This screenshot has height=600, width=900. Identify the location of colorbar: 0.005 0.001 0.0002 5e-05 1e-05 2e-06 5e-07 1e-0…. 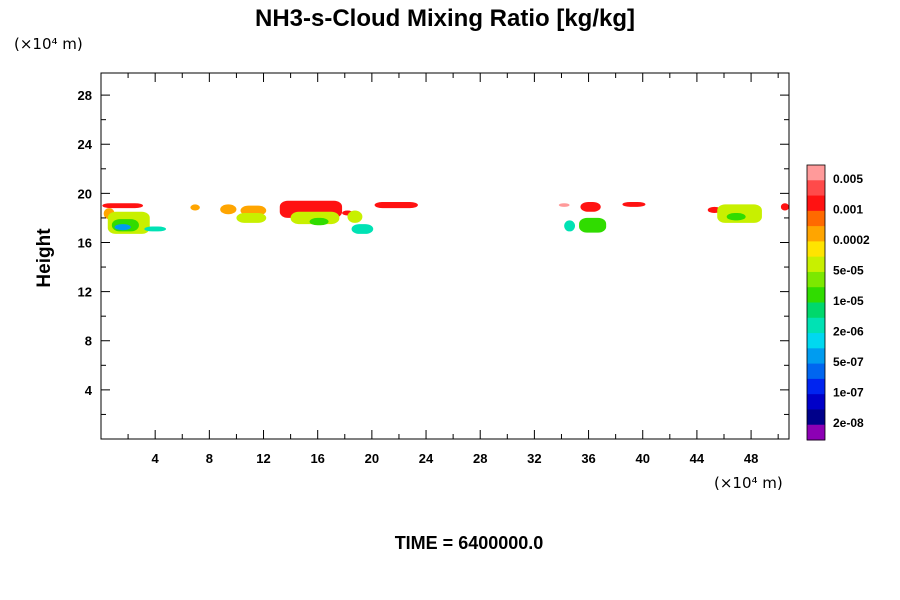
(838, 302).